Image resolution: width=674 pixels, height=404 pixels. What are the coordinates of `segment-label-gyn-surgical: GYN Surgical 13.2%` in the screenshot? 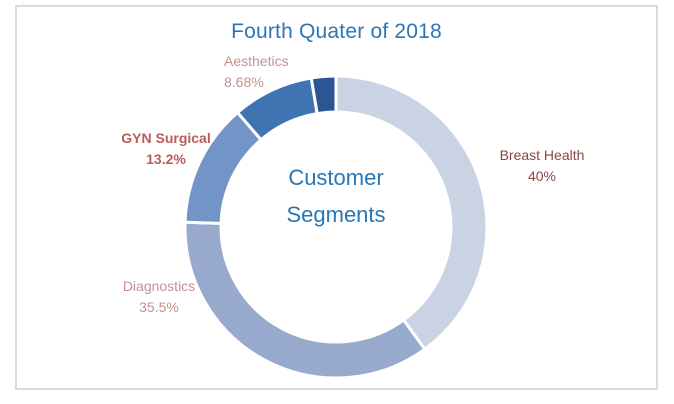 It's located at (166, 149).